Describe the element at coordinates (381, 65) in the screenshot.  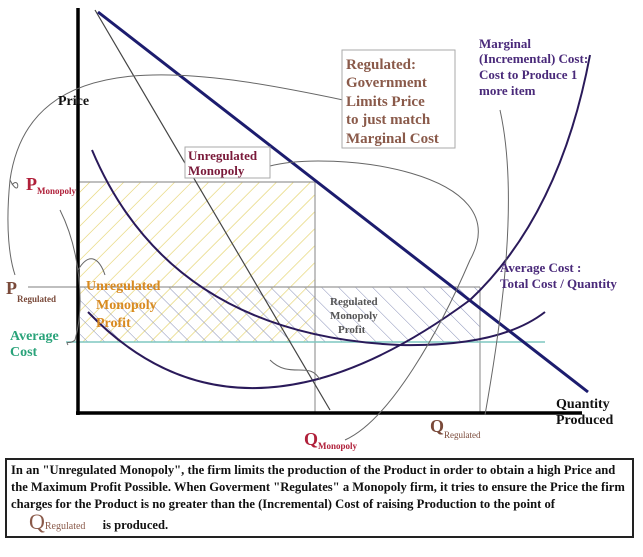
I see `regulated-box-line-1: Regulated:` at that location.